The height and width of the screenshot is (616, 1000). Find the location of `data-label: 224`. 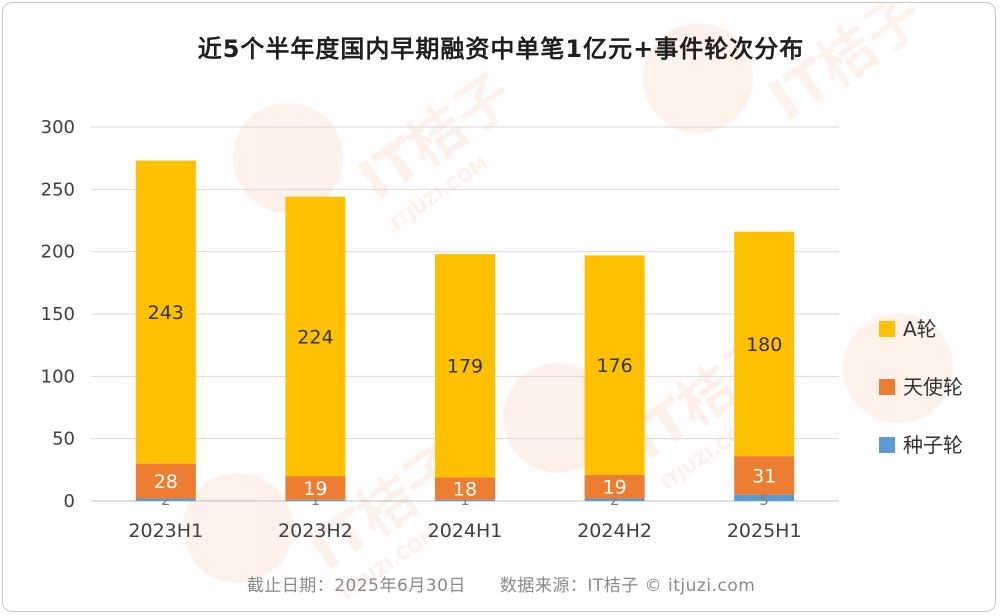

data-label: 224 is located at coordinates (315, 337).